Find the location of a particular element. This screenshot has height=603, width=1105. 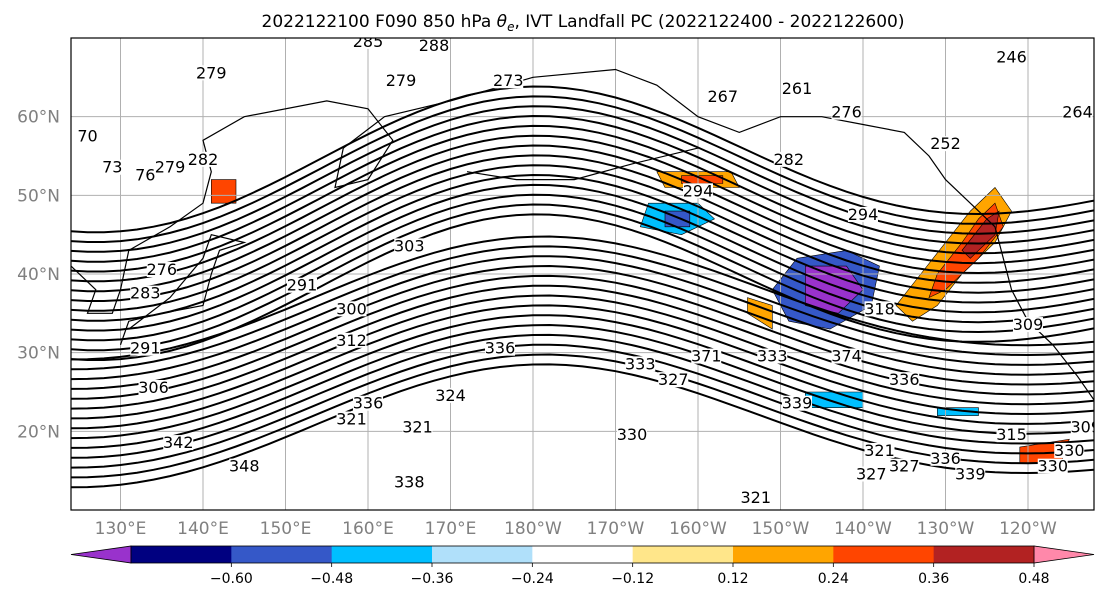

contour-label: 309 is located at coordinates (1085, 426).